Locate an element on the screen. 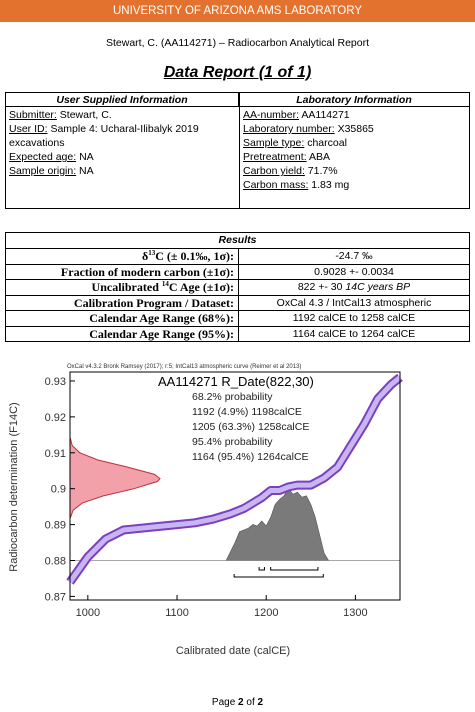 The width and height of the screenshot is (475, 712). result-label: Calendar Age Range (95%): is located at coordinates (122, 333).